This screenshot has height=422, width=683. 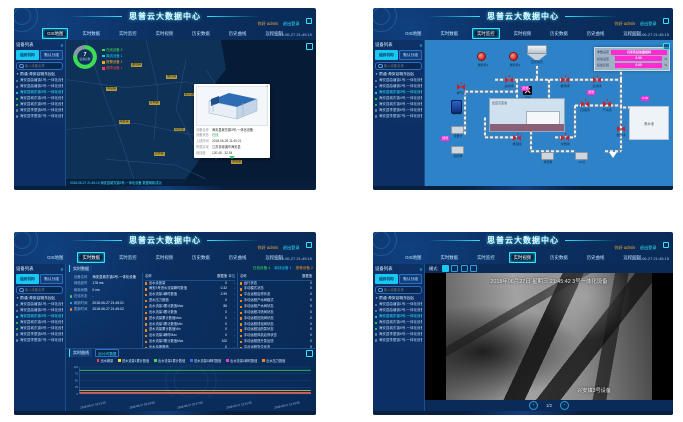 I want to click on table-row: 海安3号进水流量瞬时数值 0.32 -, so click(x=190, y=289).